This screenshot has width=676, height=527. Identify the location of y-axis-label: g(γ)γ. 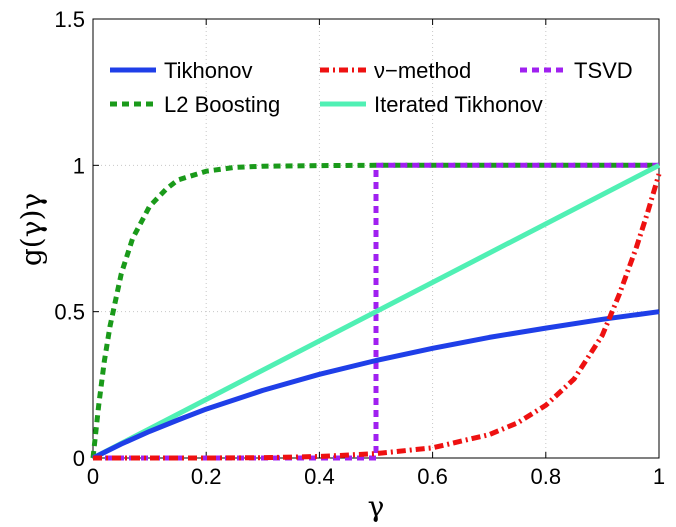
(31, 229).